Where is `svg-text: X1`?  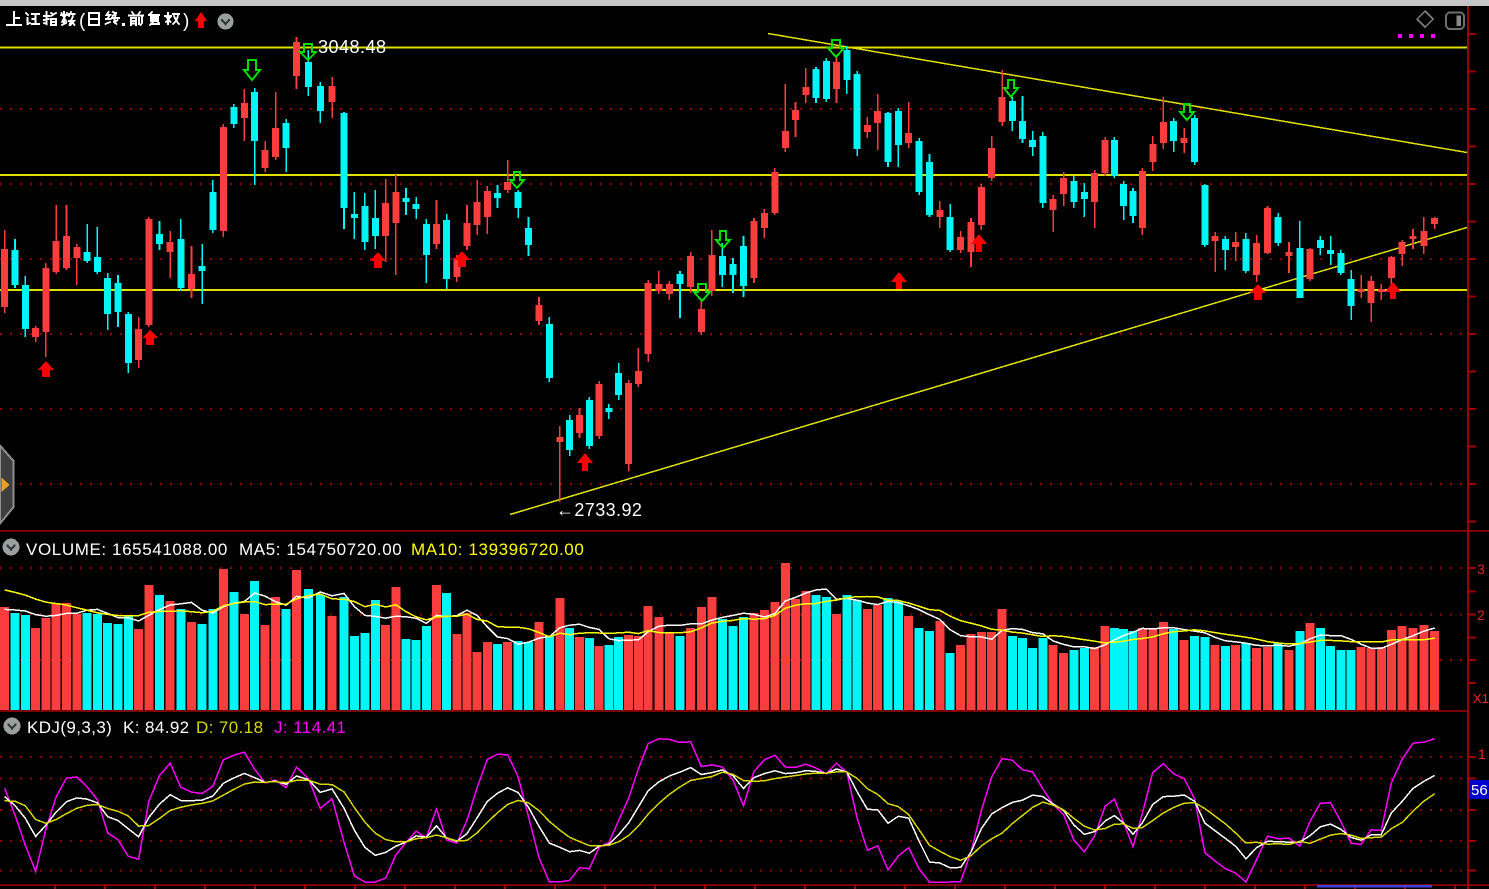 svg-text: X1 is located at coordinates (1481, 698).